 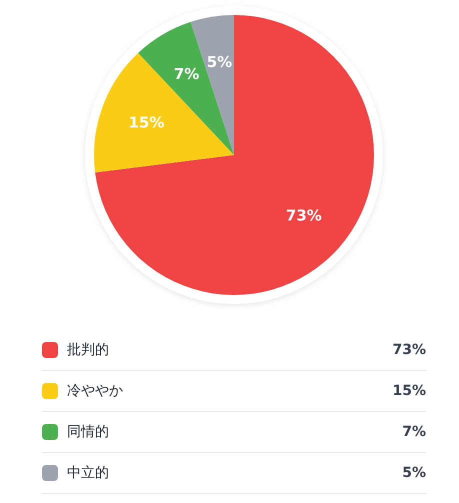 What do you see at coordinates (414, 473) in the screenshot?
I see `text: 5%` at bounding box center [414, 473].